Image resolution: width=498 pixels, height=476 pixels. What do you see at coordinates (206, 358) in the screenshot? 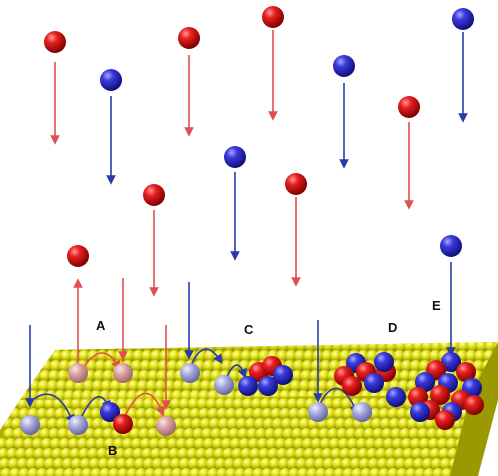
I see `blue-hop-arrow` at bounding box center [206, 358].